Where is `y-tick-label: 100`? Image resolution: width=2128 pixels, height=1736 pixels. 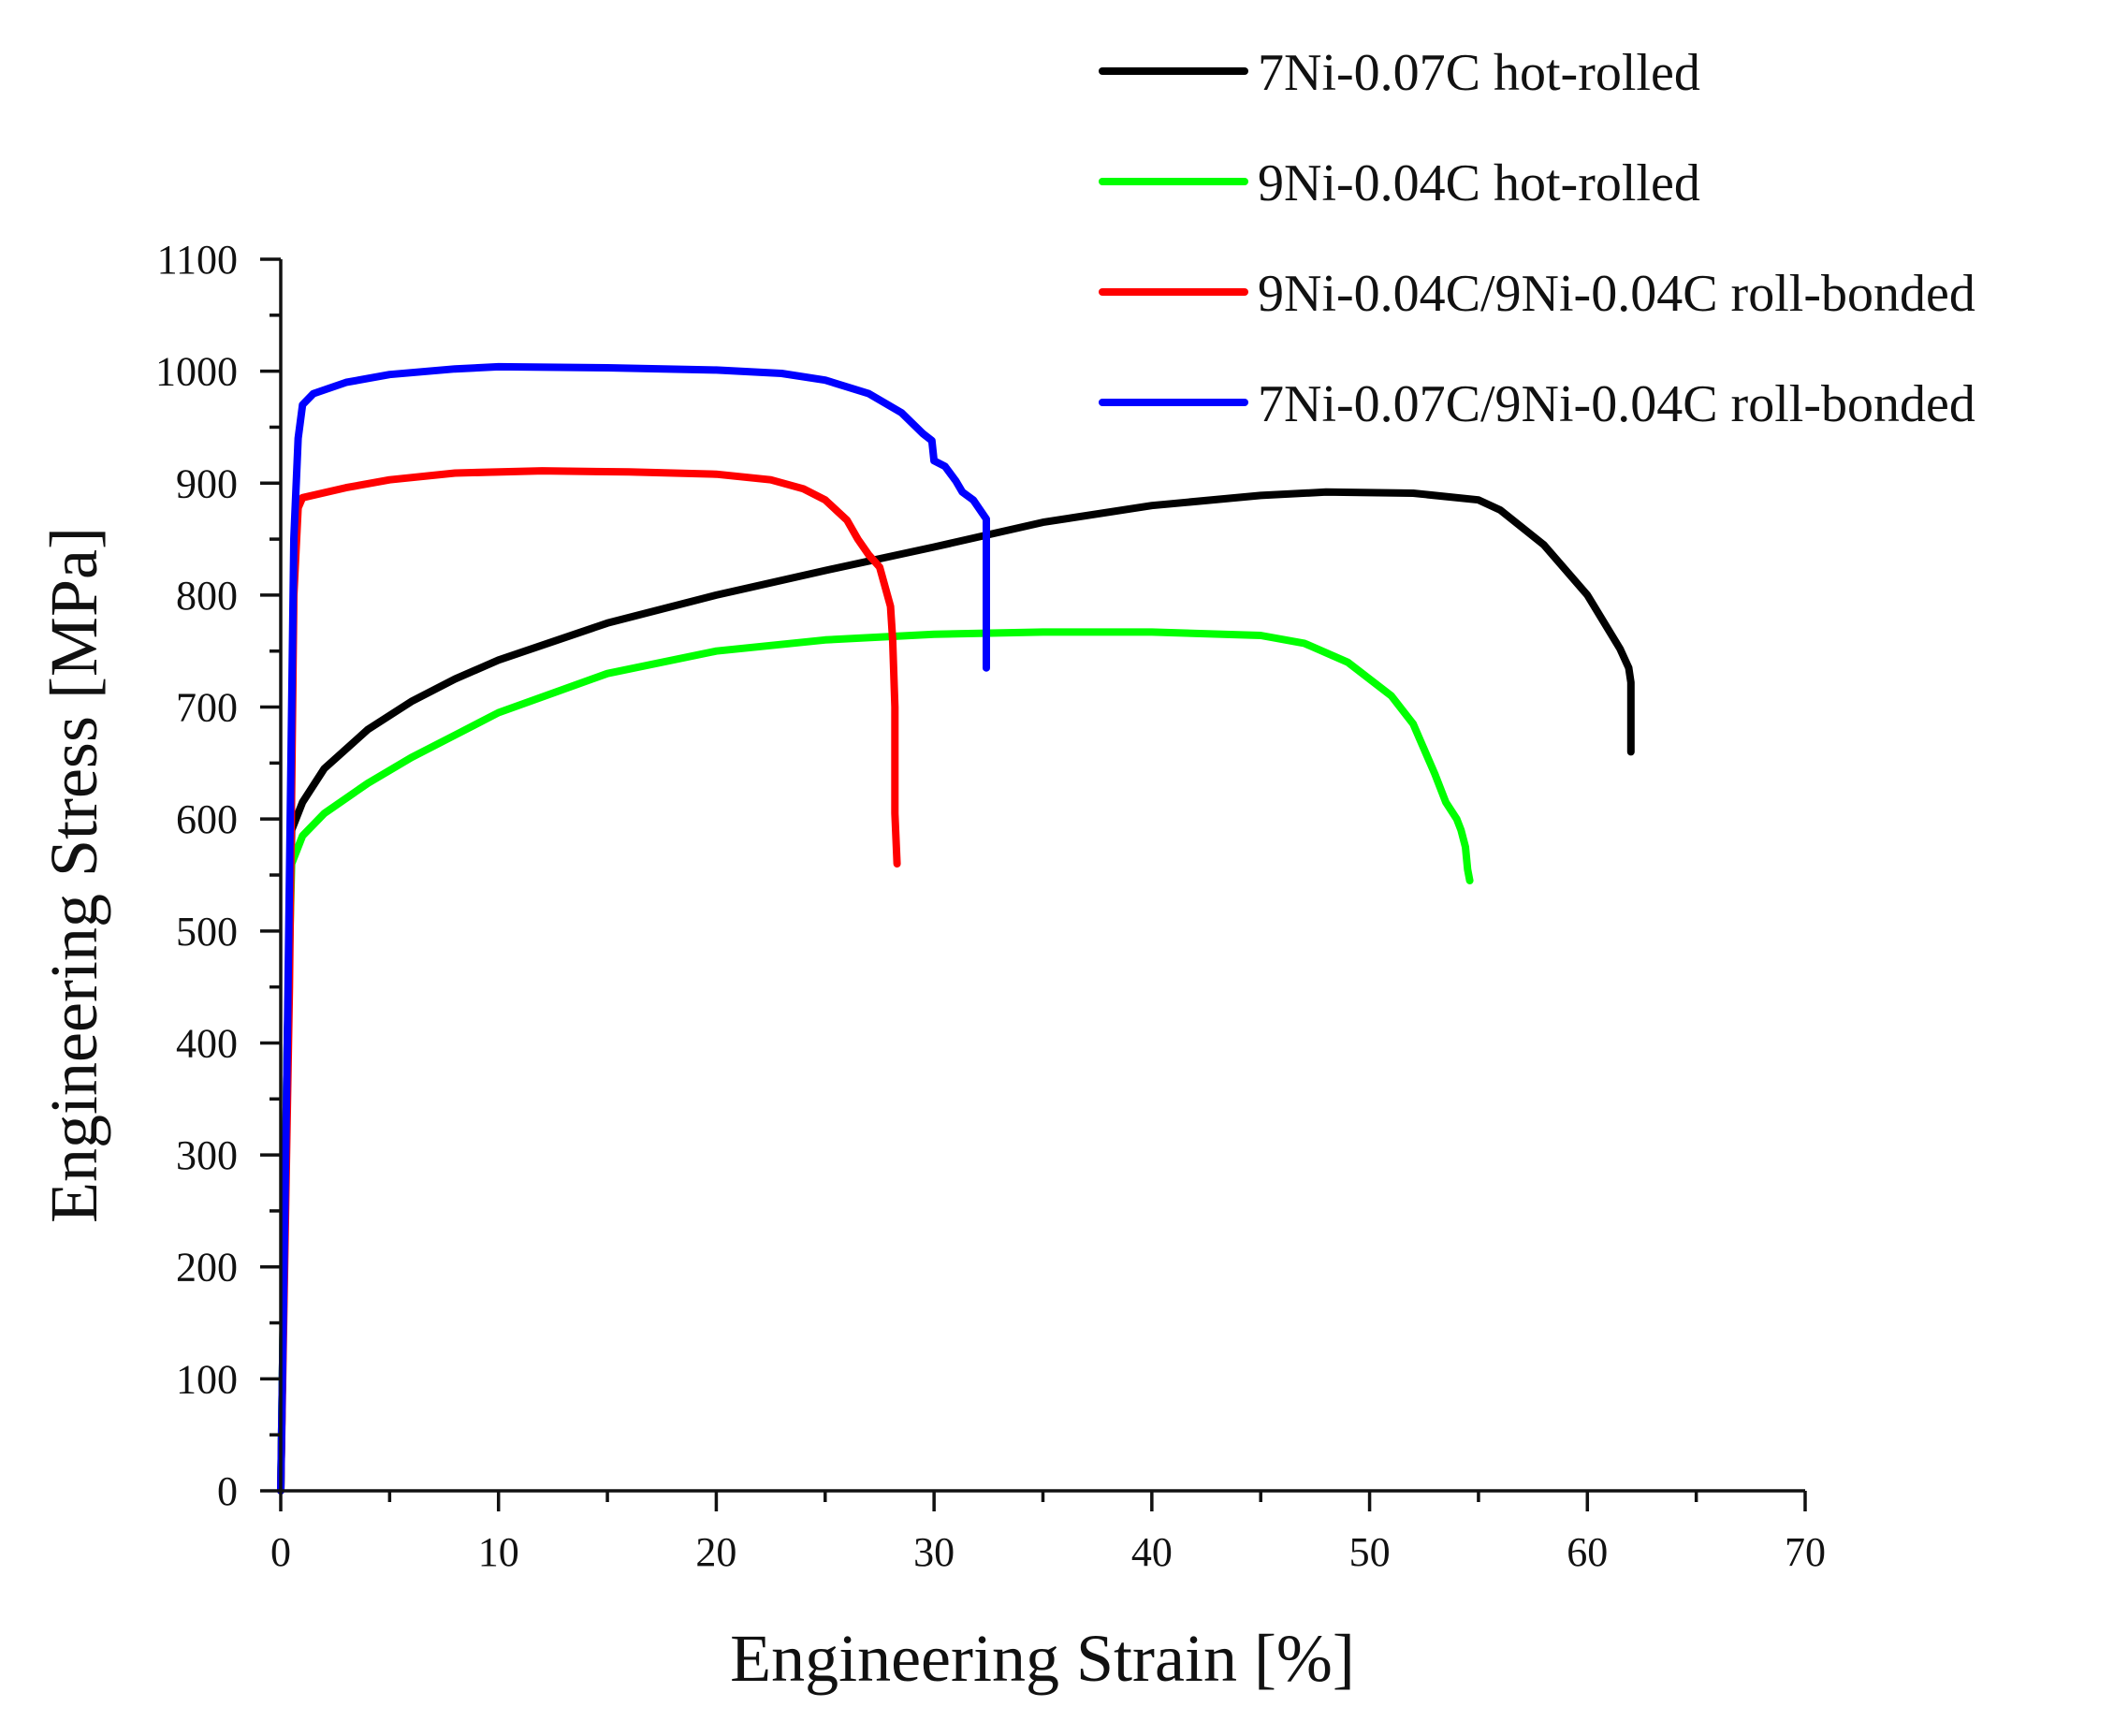
y-tick-label: 100 is located at coordinates (207, 1379).